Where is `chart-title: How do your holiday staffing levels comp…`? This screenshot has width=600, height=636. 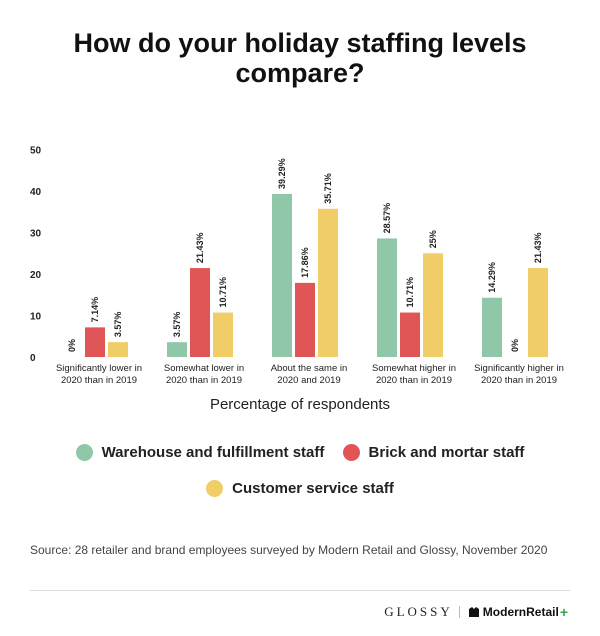
chart-title: How do your holiday staffing levels comp… is located at coordinates (300, 58).